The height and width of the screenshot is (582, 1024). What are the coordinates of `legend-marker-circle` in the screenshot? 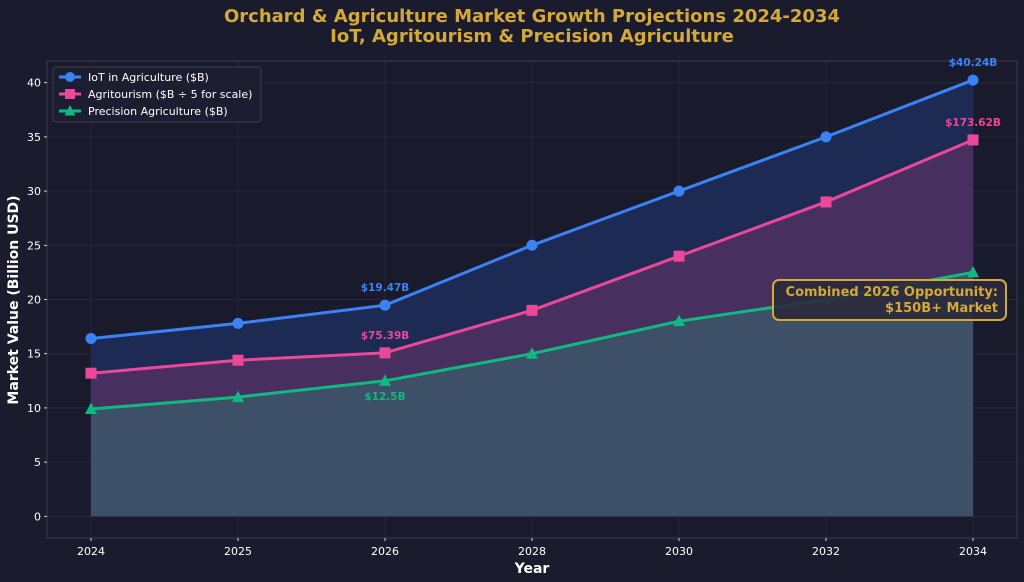 It's located at (70, 77).